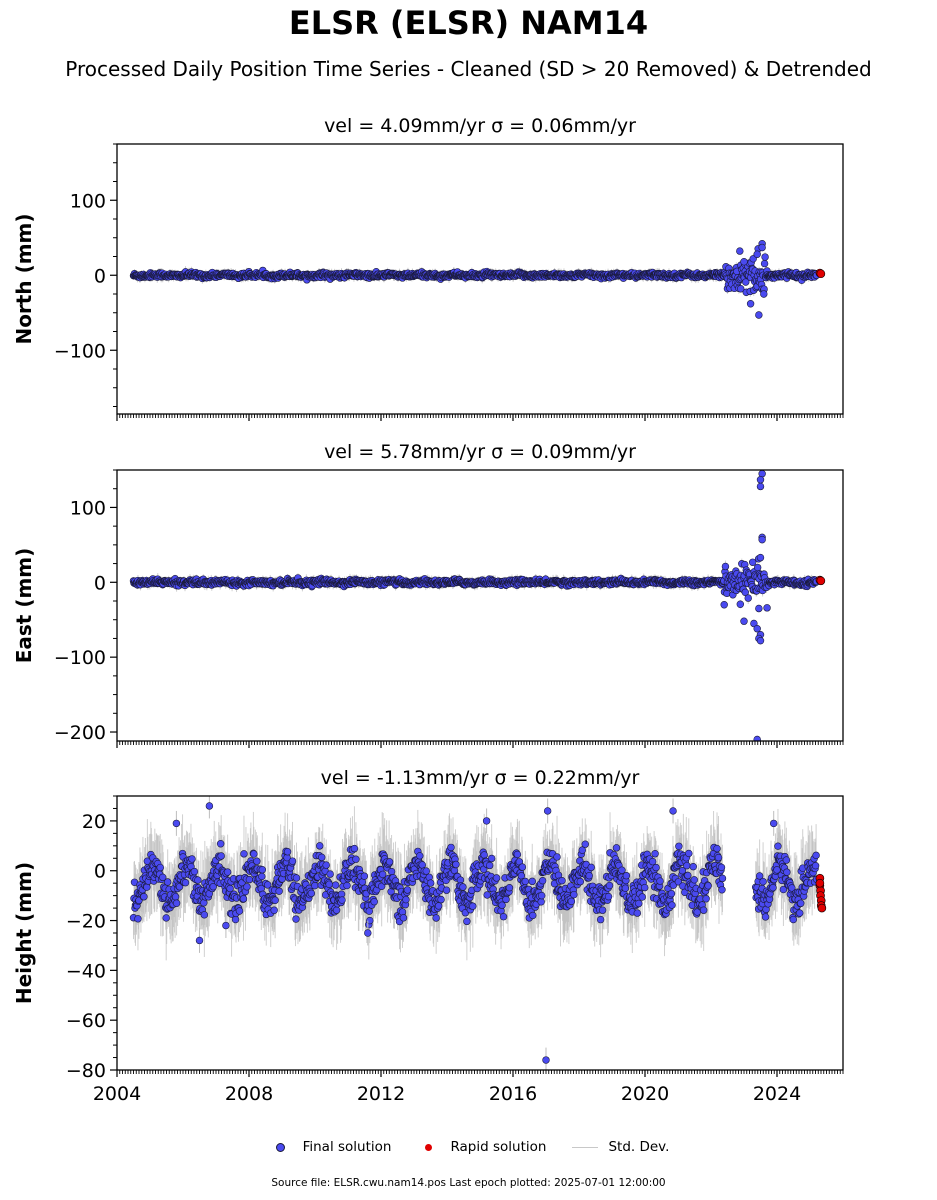 The height and width of the screenshot is (1200, 937). I want to click on rapid-point, so click(821, 274).